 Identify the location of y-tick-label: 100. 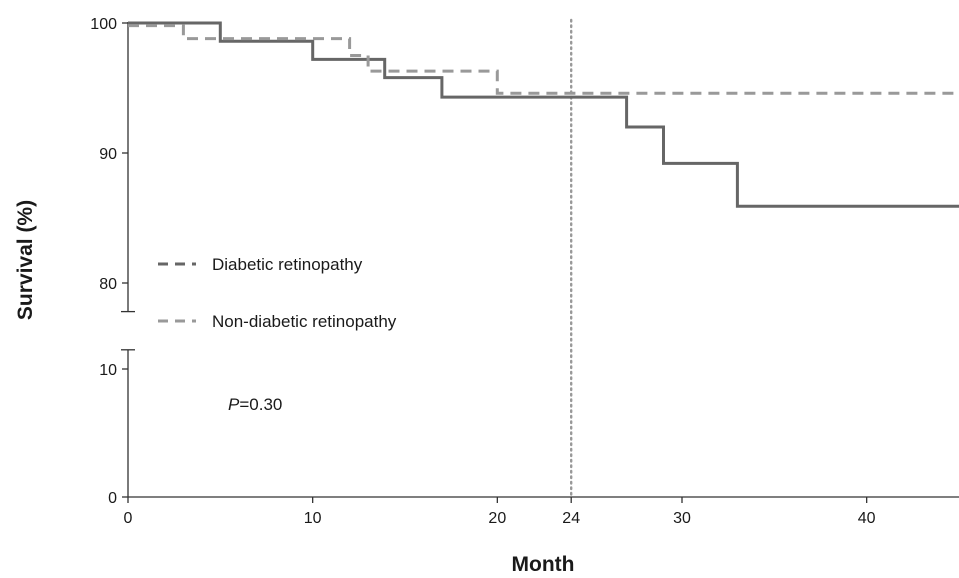
(103, 24).